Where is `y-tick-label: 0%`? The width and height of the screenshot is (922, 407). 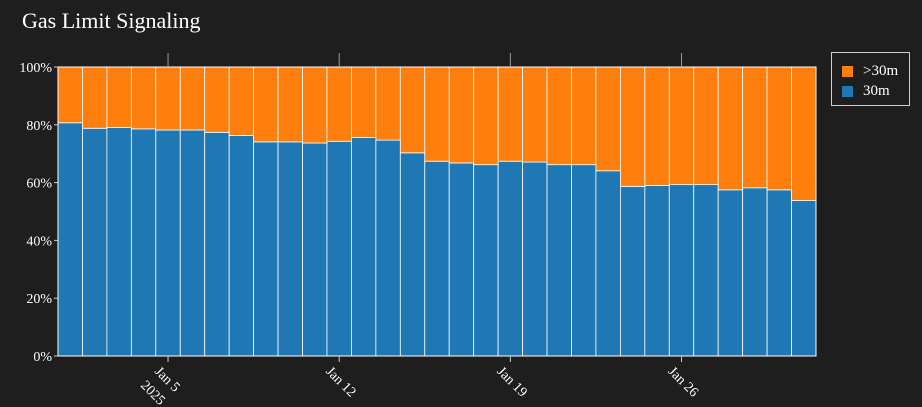 y-tick-label: 0% is located at coordinates (42, 357).